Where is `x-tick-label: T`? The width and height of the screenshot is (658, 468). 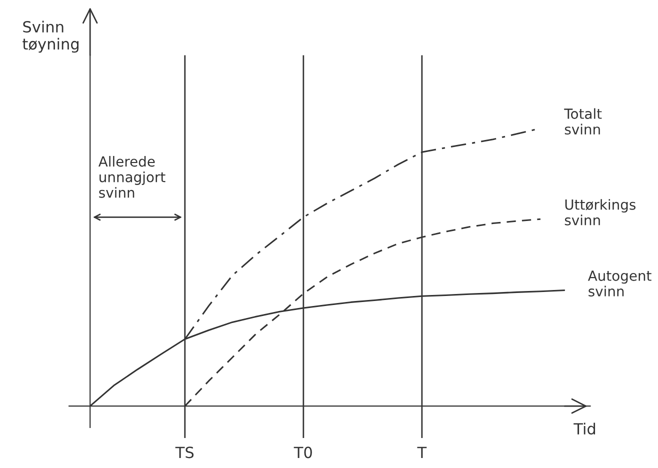 x-tick-label: T is located at coordinates (422, 452).